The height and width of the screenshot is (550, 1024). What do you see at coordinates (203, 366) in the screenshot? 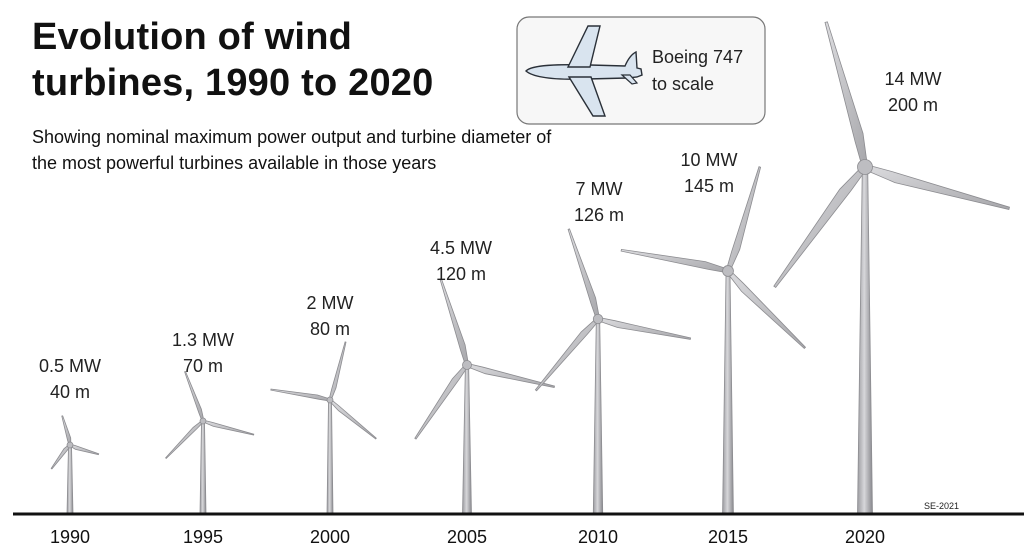
I see `turbine-diameter-label-1995: 70 m` at bounding box center [203, 366].